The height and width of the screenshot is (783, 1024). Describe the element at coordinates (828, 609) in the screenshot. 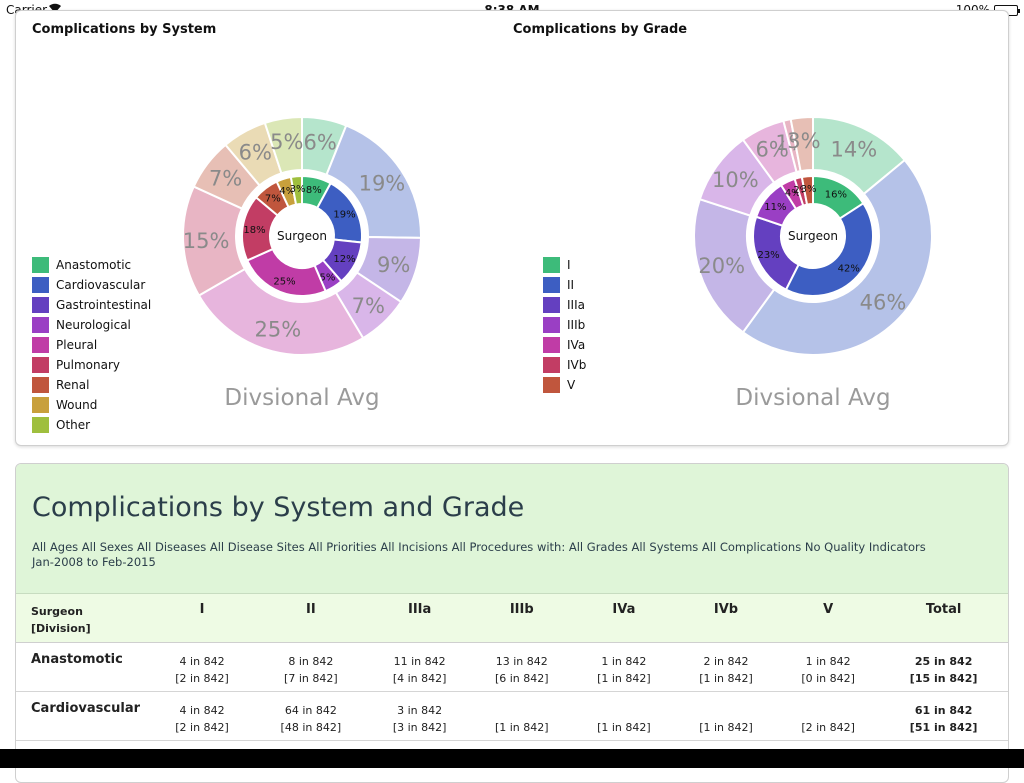

I see `header-grade-6: V` at that location.